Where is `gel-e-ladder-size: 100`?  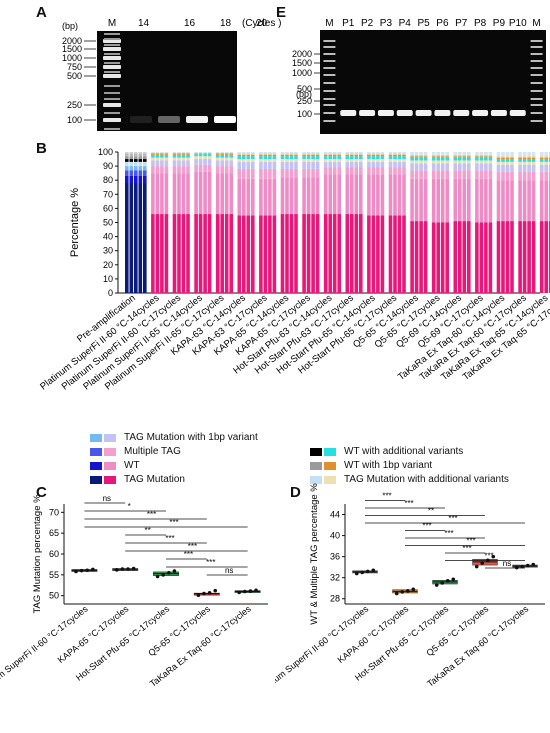
gel-e-ladder-size: 100 is located at coordinates (304, 114).